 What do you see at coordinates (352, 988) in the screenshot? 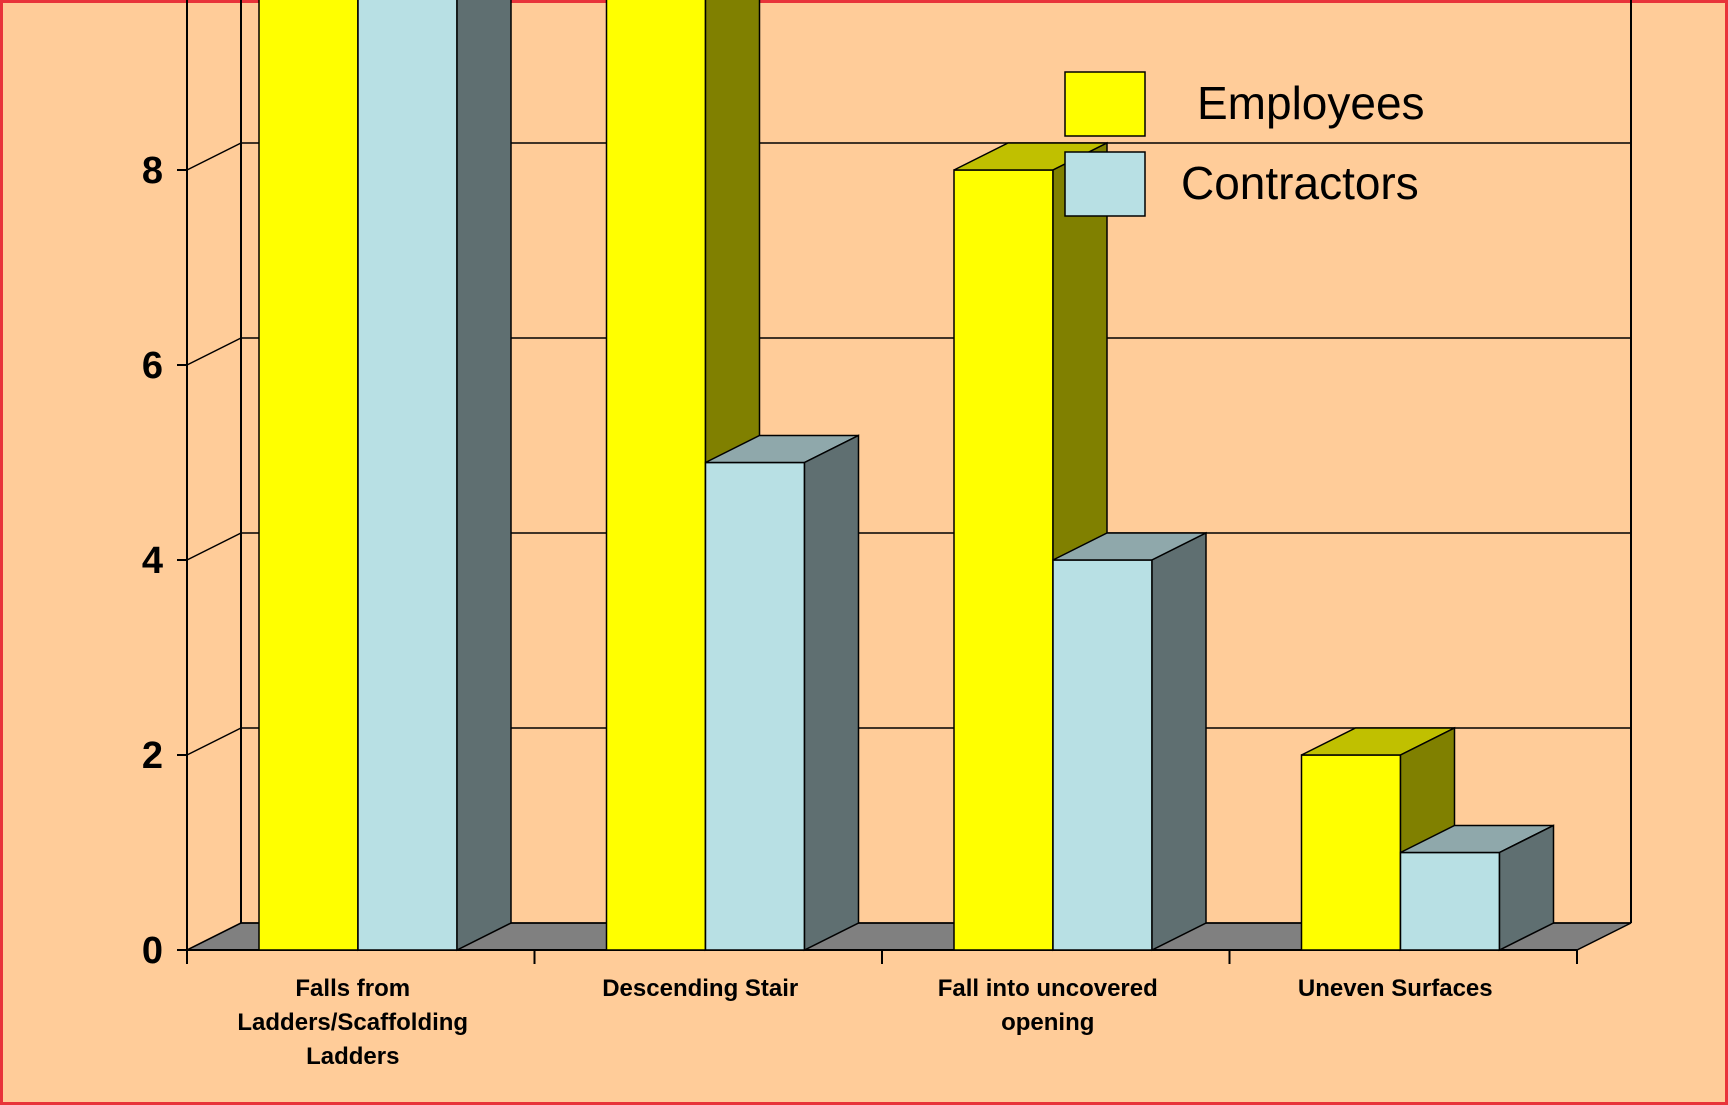
I see `x-category-label-line: Falls from` at bounding box center [352, 988].